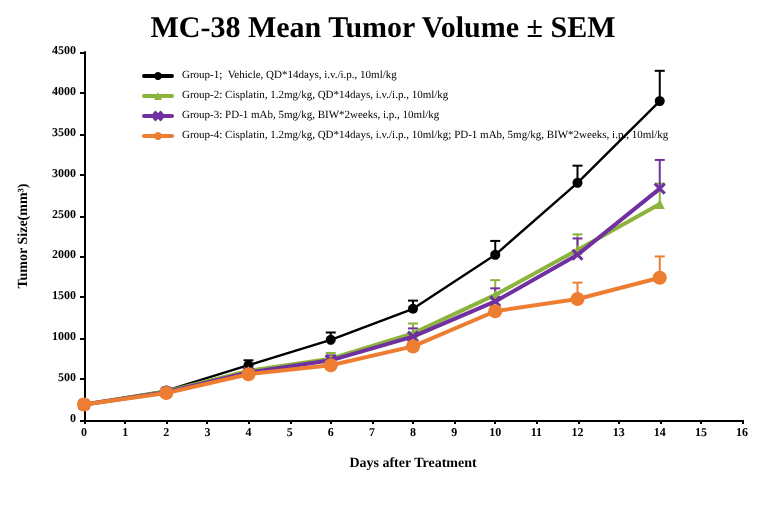 Image resolution: width=766 pixels, height=520 pixels. What do you see at coordinates (383, 29) in the screenshot?
I see `chart-title: MC-38 Mean Tumor Volume ± SEM` at bounding box center [383, 29].